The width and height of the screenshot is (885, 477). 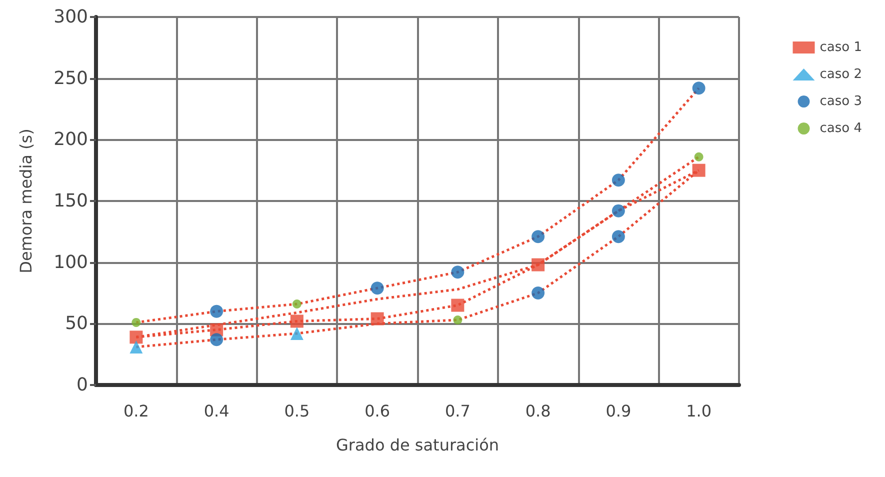 I want to click on y-tick-label: 250, so click(x=71, y=78).